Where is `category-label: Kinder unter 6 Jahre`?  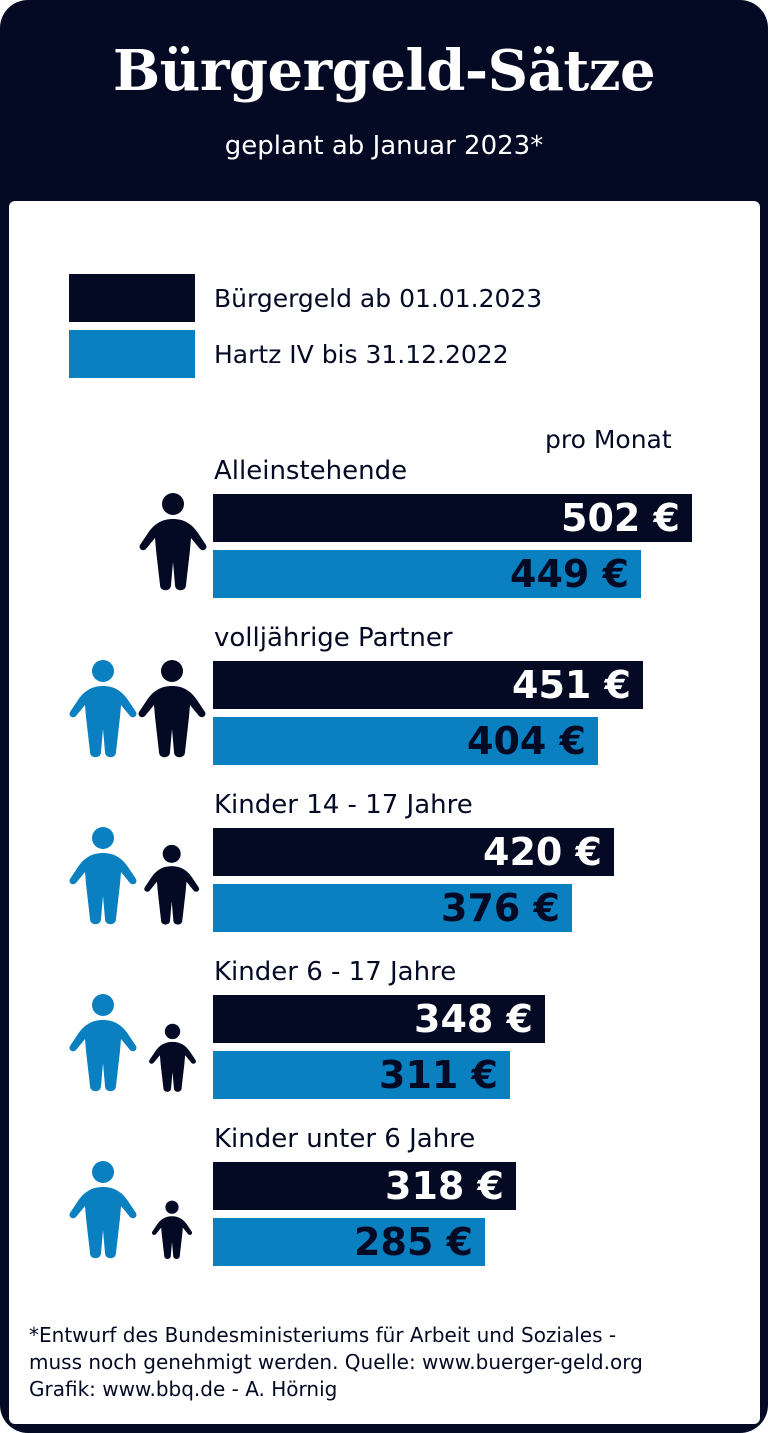
category-label: Kinder unter 6 Jahre is located at coordinates (345, 1139).